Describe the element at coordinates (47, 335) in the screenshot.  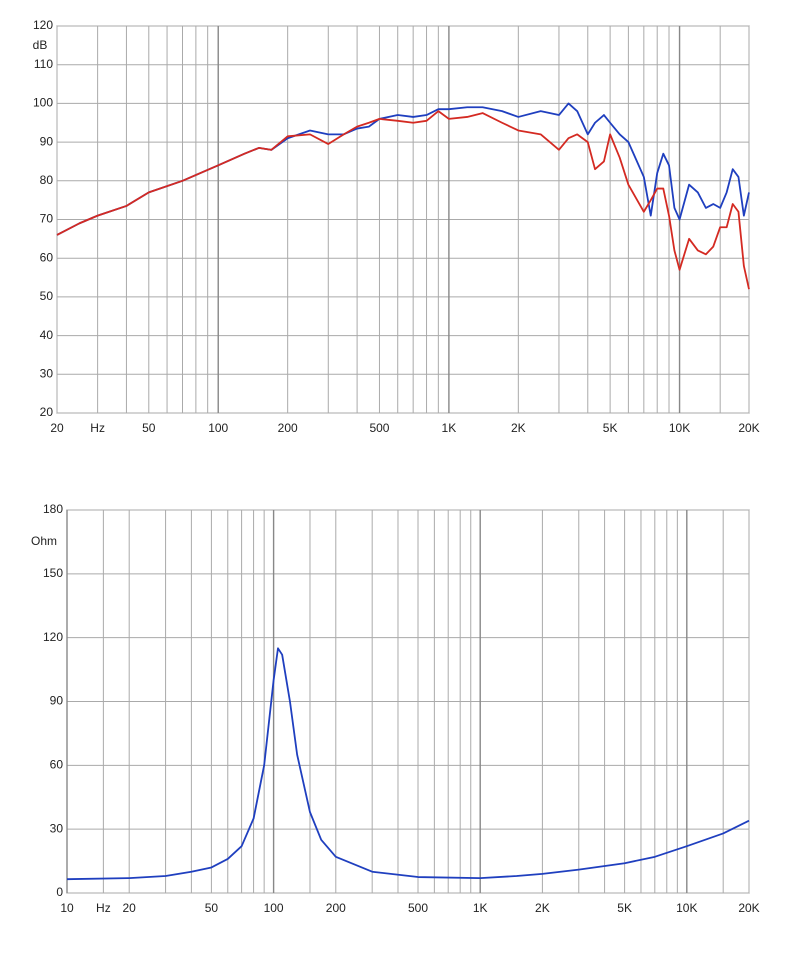
I see `y-tick-label: 40` at that location.